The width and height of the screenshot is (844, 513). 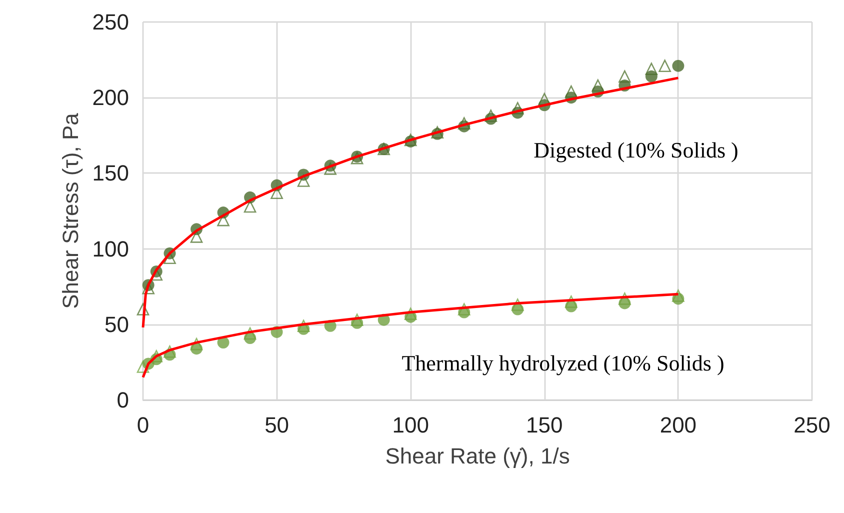 What do you see at coordinates (110, 97) in the screenshot?
I see `y-tick-label: 200` at bounding box center [110, 97].